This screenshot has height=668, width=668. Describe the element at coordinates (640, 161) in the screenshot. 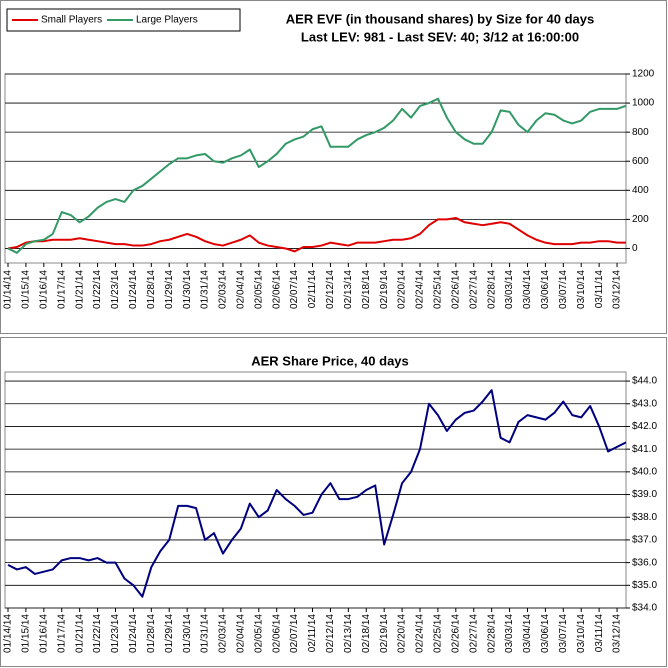

I see `y-tick-label: 600` at that location.